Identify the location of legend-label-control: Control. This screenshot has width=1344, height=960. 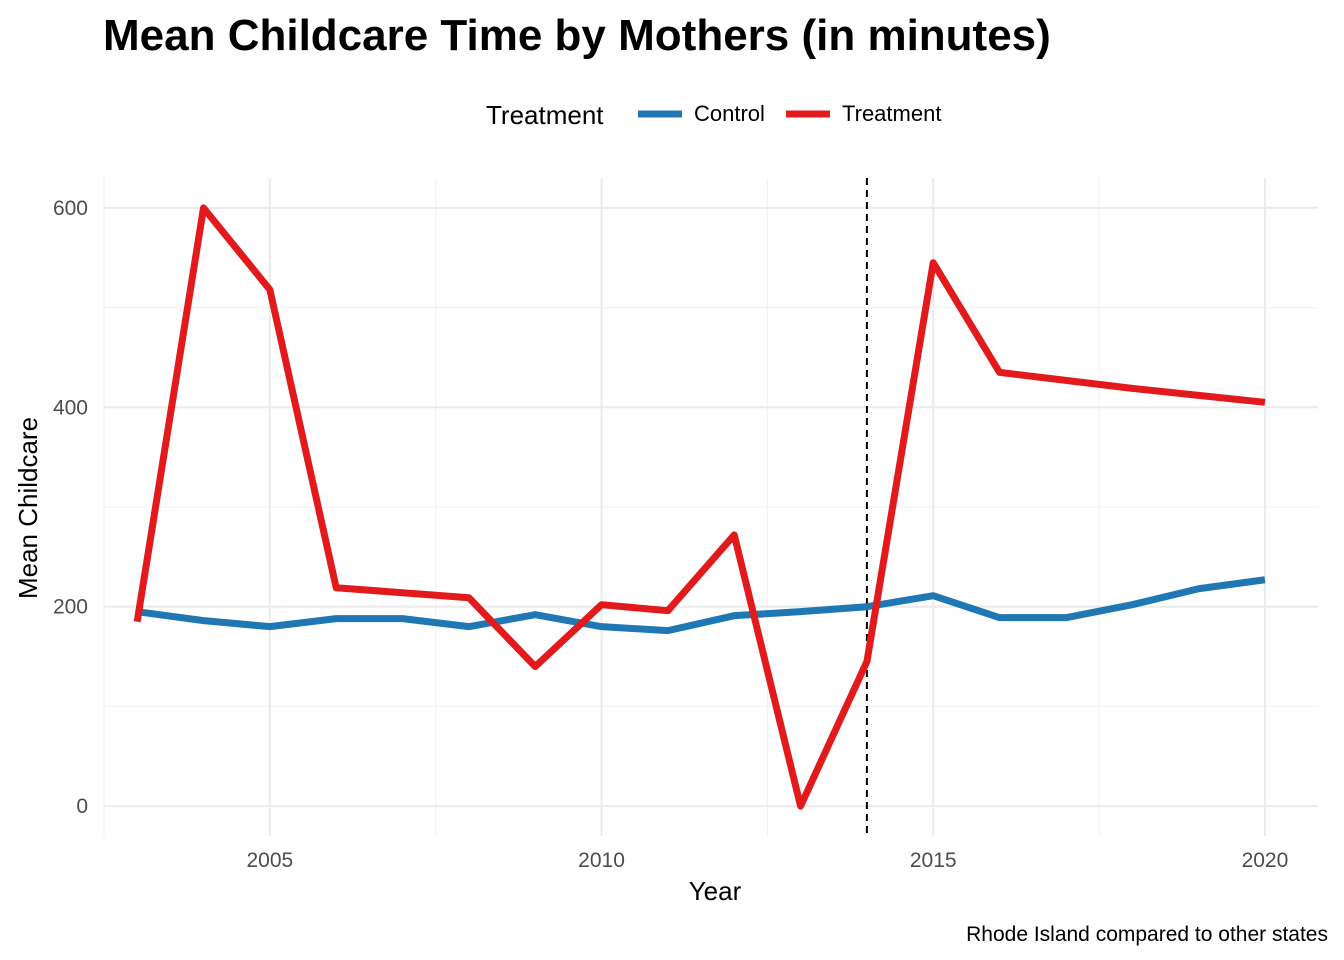
(729, 113).